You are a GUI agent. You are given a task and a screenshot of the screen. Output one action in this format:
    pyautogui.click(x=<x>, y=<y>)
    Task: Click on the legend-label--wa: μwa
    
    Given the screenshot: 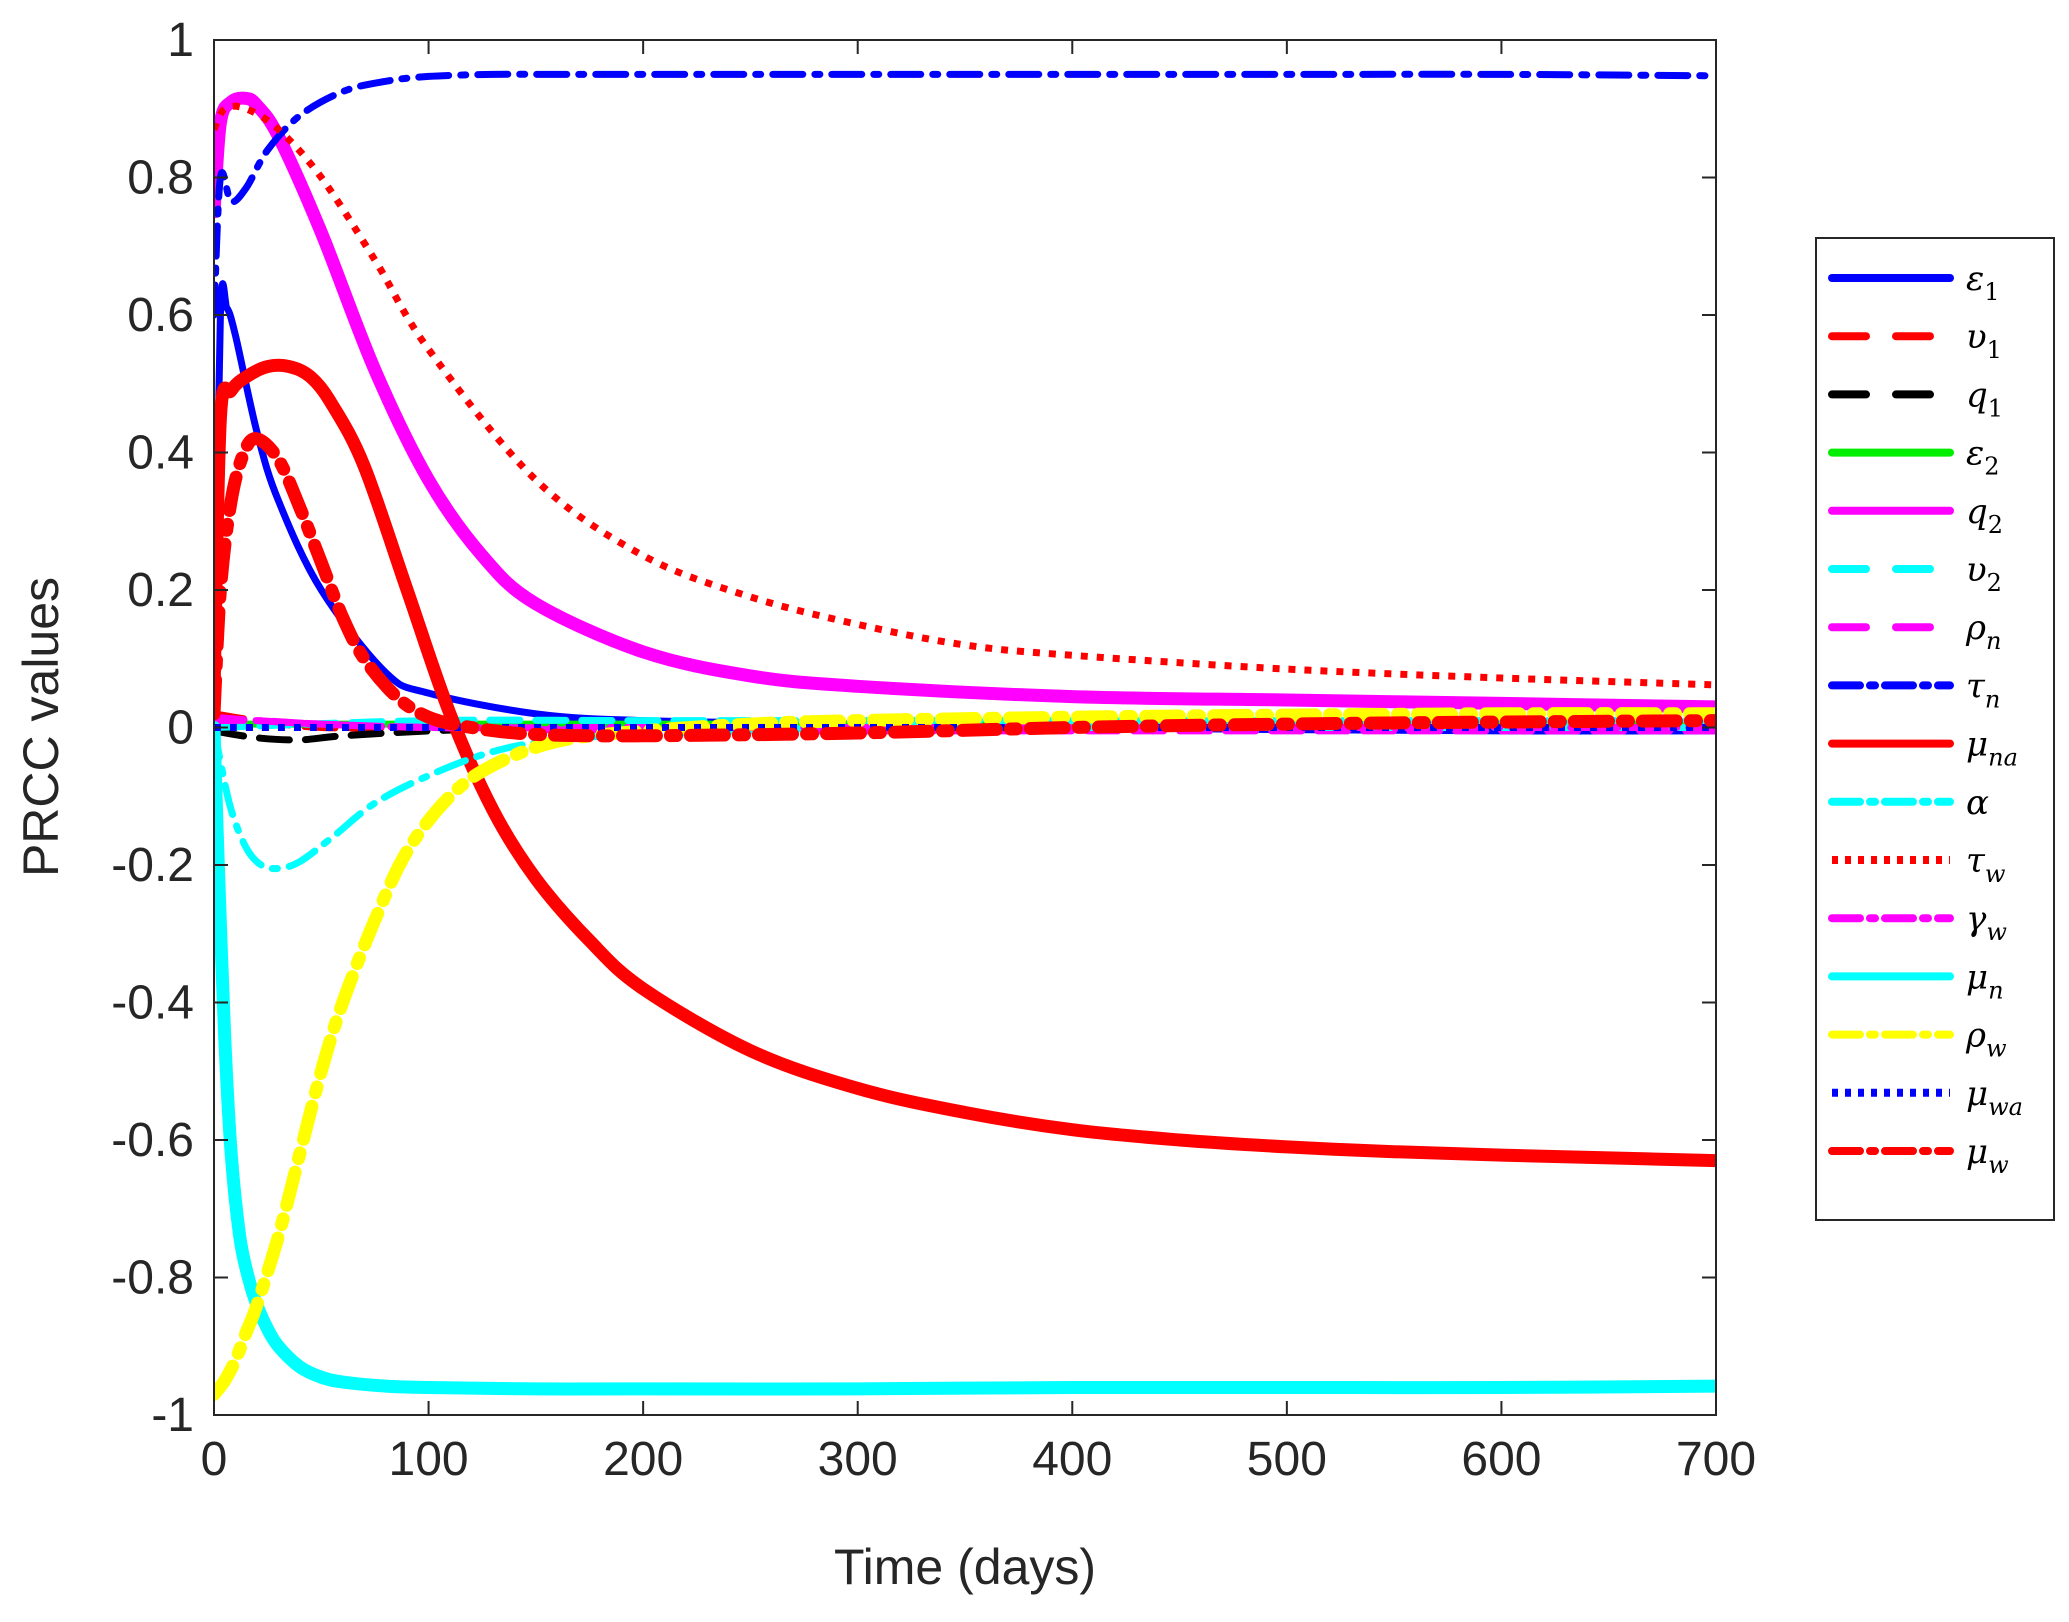 What is the action you would take?
    pyautogui.click(x=1994, y=1097)
    